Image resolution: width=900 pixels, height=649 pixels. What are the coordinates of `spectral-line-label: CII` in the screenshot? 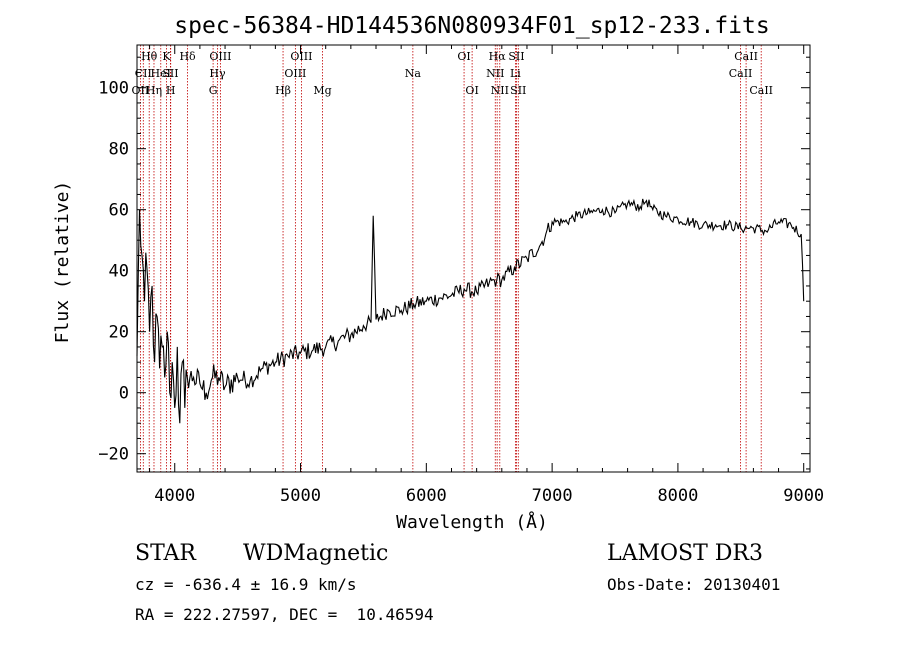 It's located at (143, 73).